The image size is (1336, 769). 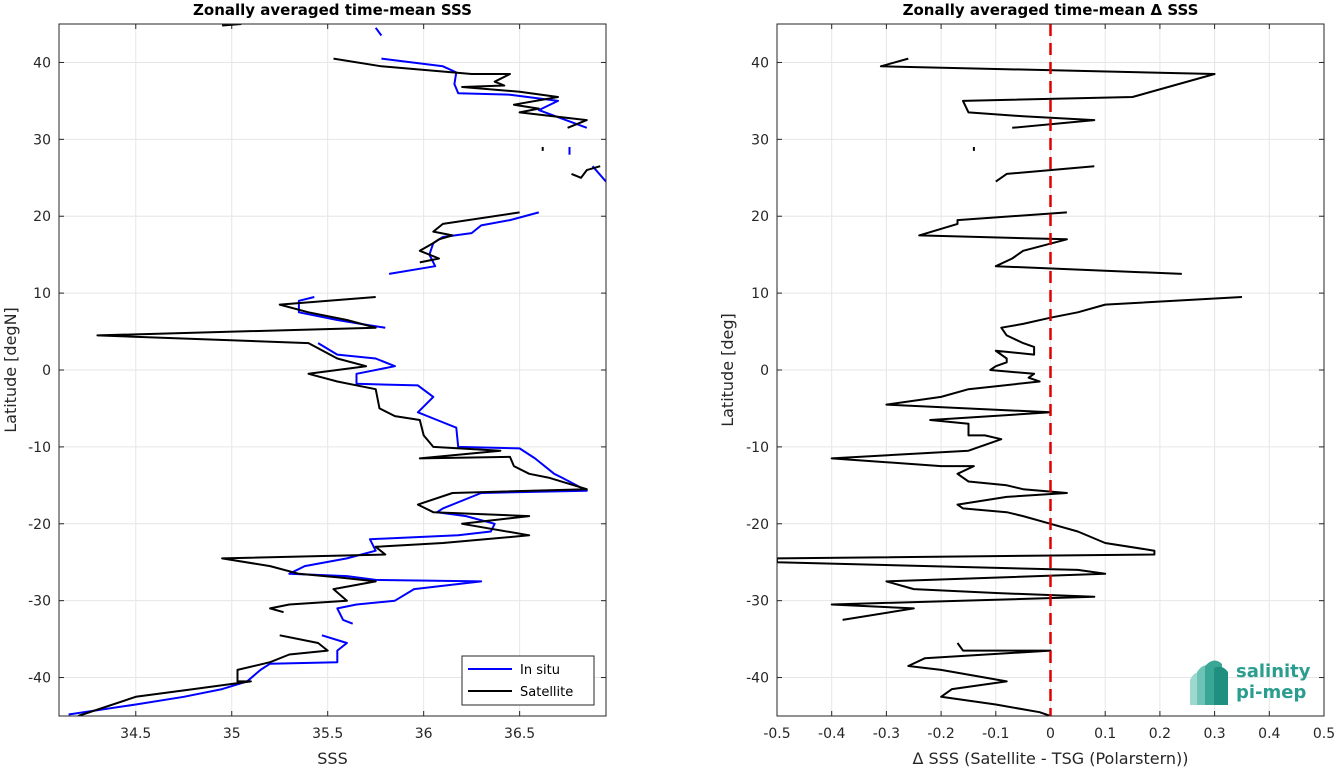 I want to click on x-tick-label: -0.2, so click(x=940, y=734).